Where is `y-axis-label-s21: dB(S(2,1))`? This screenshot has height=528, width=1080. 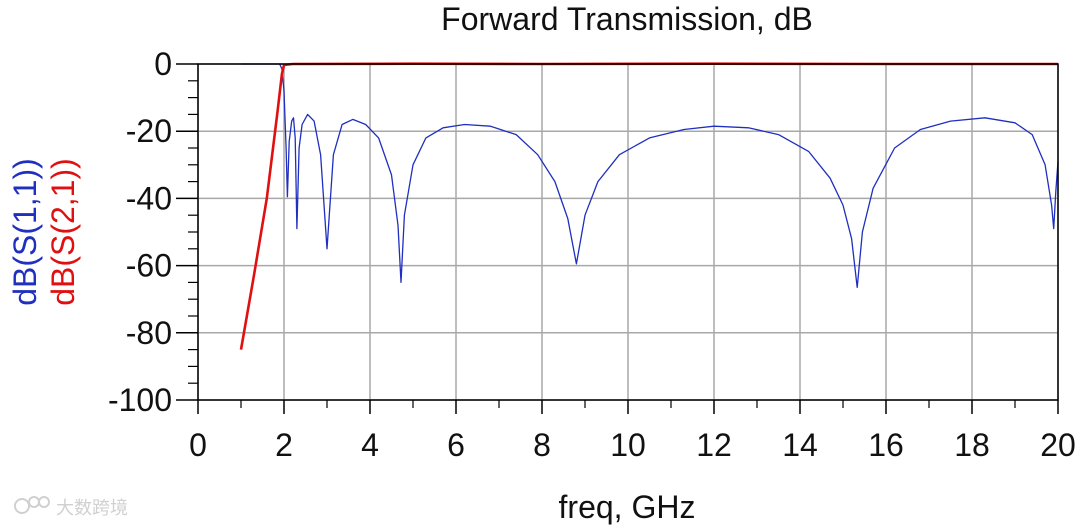 y-axis-label-s21: dB(S(2,1)) is located at coordinates (63, 232).